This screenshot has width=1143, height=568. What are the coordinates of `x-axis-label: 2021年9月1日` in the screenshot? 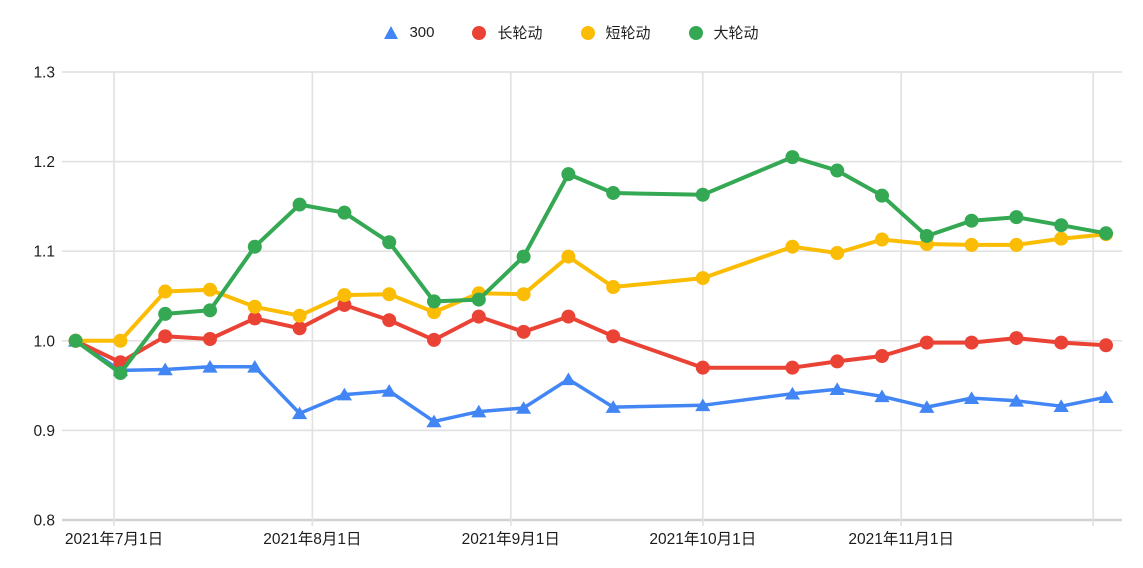 It's located at (511, 539).